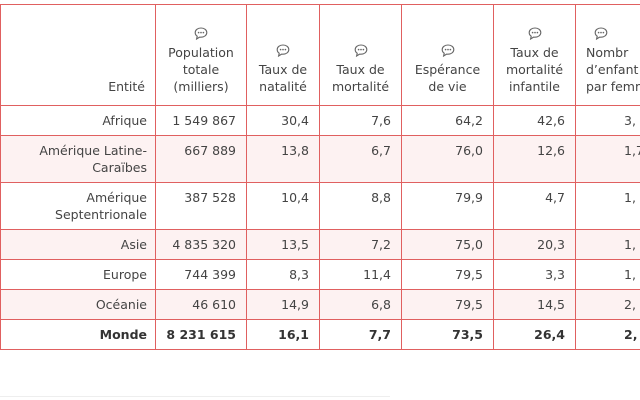 The image size is (640, 400). I want to click on divider, so click(195, 396).